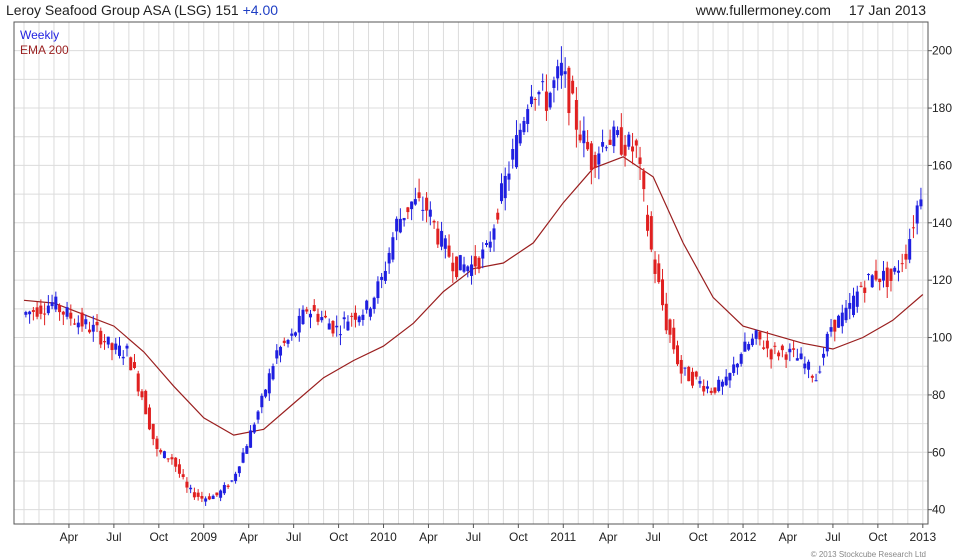  I want to click on y-tick-label: 120, so click(942, 280).